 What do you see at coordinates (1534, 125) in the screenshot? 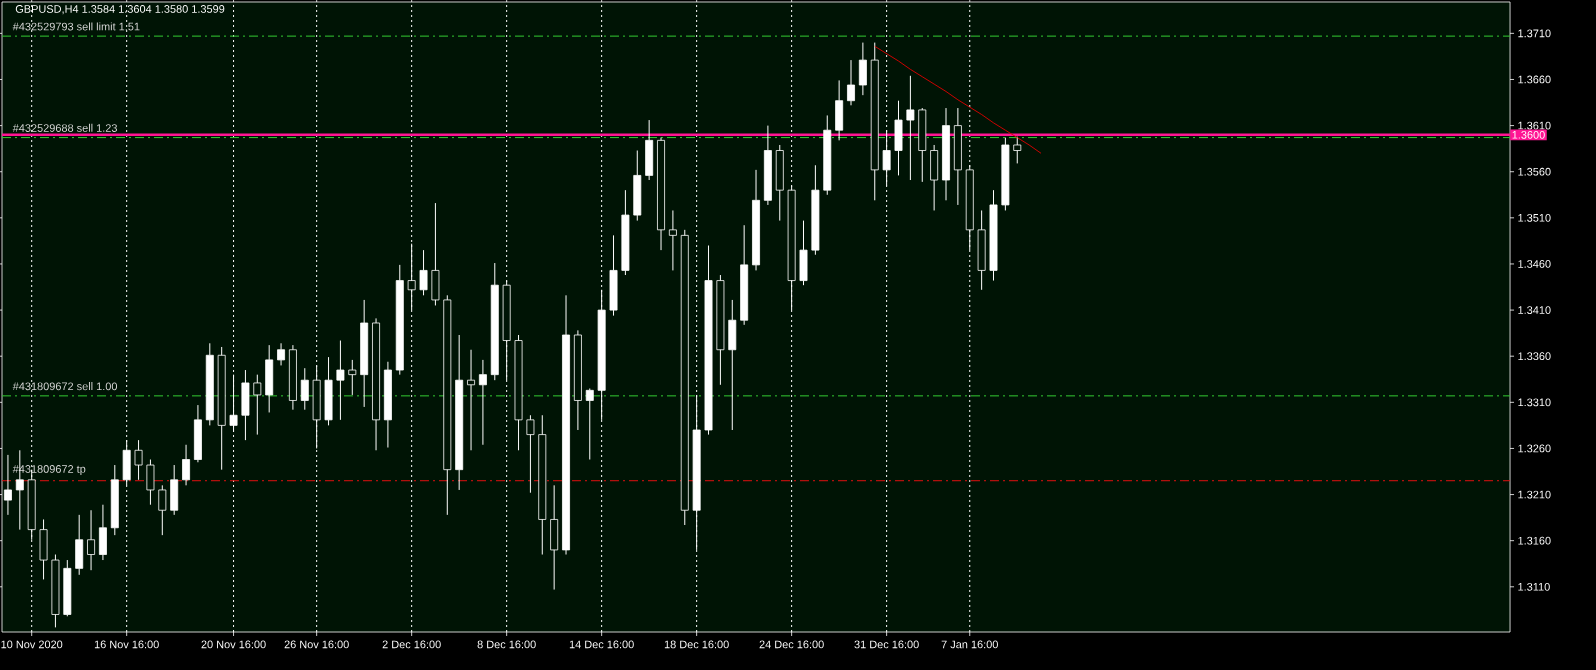
I see `y-tick-label: 1.3610` at bounding box center [1534, 125].